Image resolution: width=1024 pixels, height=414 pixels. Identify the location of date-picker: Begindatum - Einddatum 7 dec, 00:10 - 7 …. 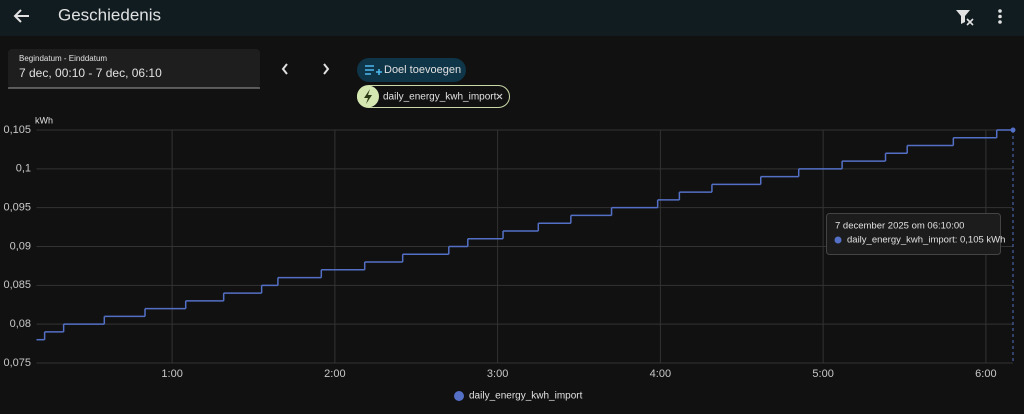
(134, 69).